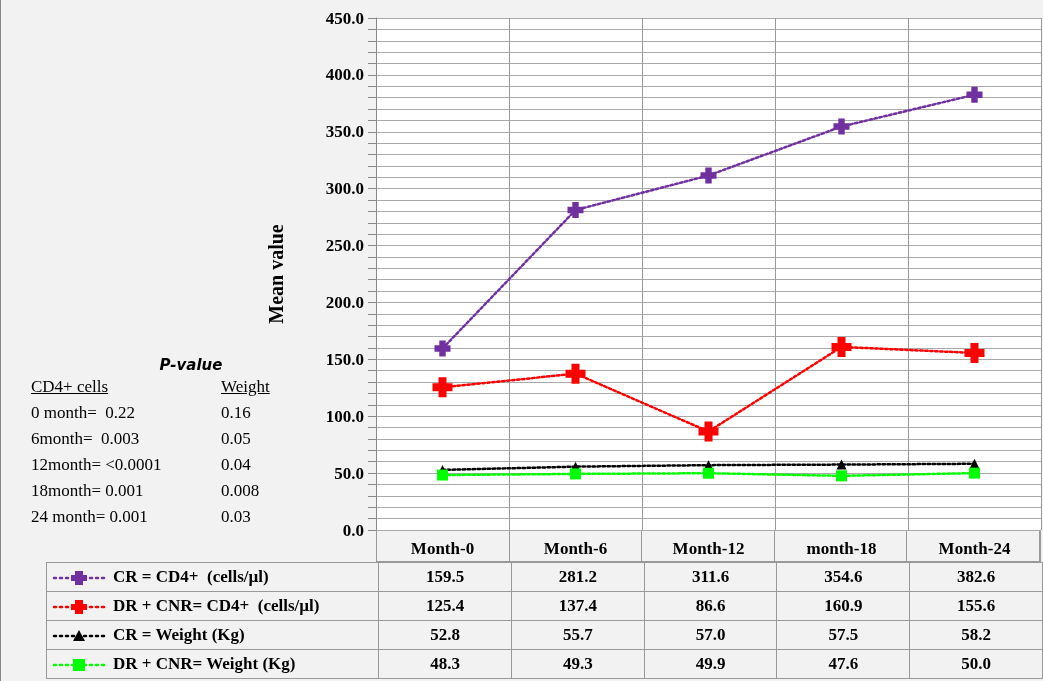 The image size is (1043, 681). What do you see at coordinates (236, 465) in the screenshot?
I see `text: 0.04` at bounding box center [236, 465].